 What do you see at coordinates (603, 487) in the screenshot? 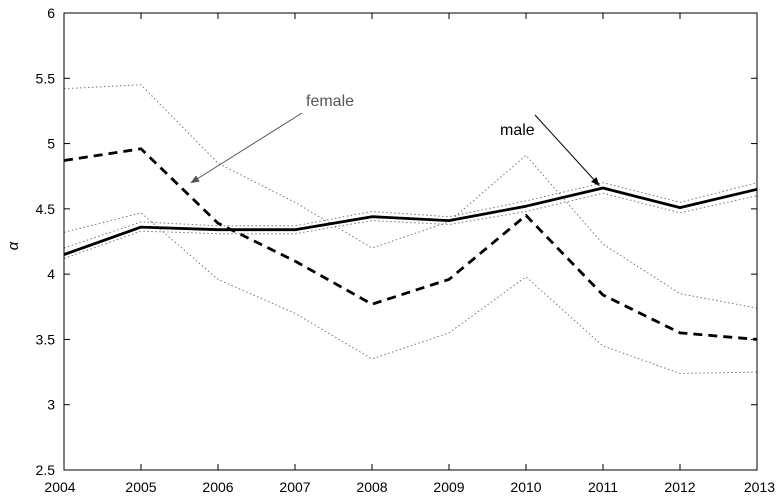
I see `x-tick-label: 2011` at bounding box center [603, 487].